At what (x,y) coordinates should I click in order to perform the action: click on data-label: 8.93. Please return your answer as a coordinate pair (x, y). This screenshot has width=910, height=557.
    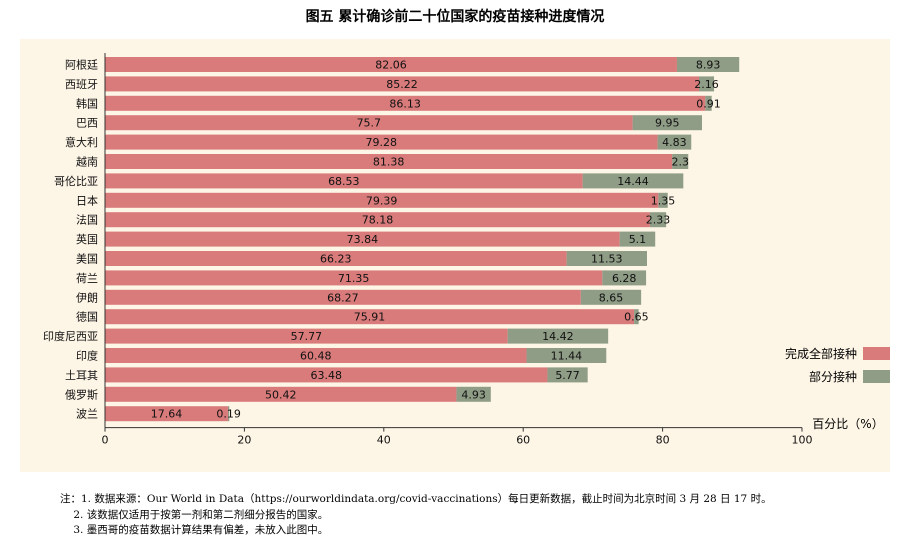
    Looking at the image, I should click on (708, 65).